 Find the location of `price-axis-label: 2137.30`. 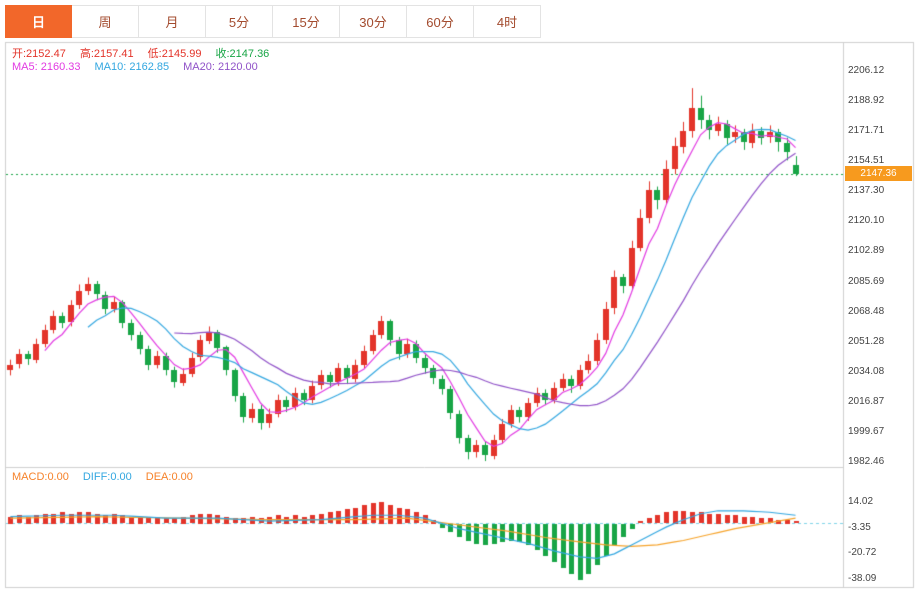

price-axis-label: 2137.30 is located at coordinates (866, 191).